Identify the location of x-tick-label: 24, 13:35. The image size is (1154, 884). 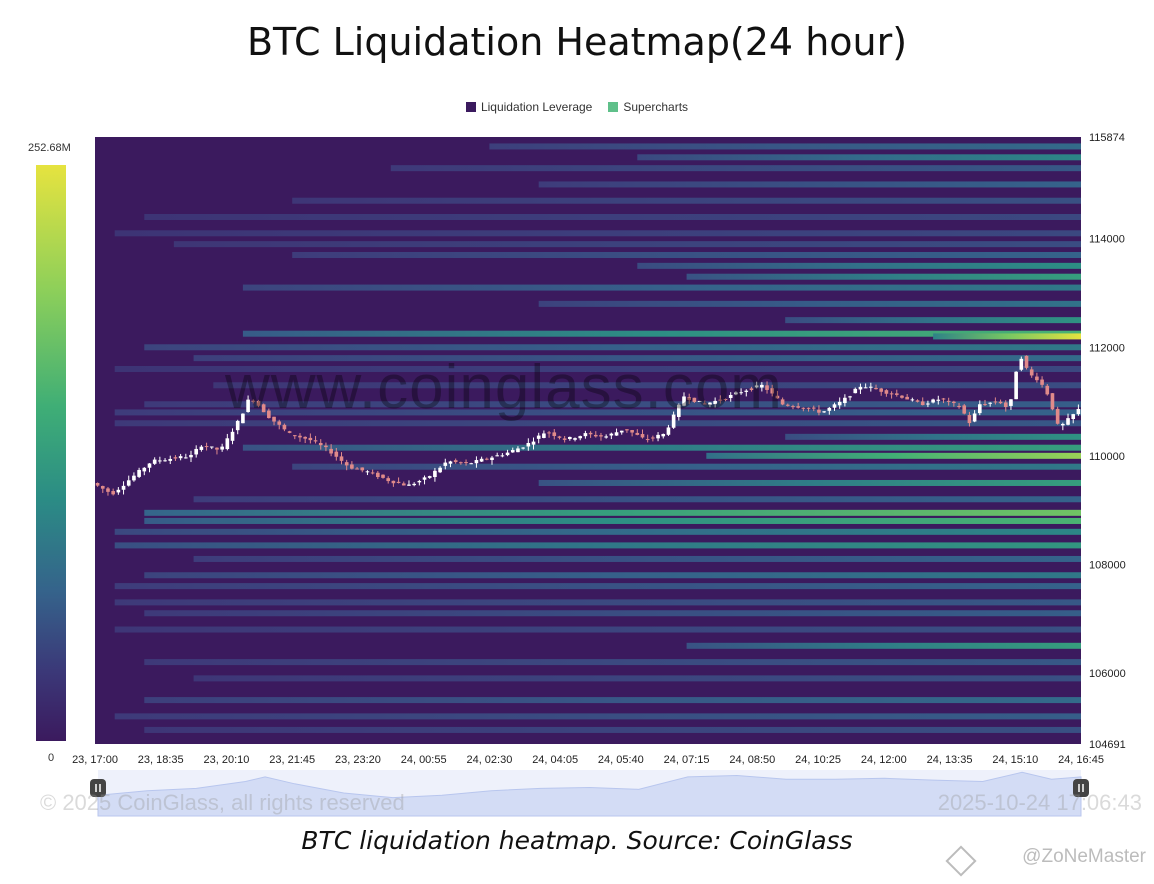
(950, 760).